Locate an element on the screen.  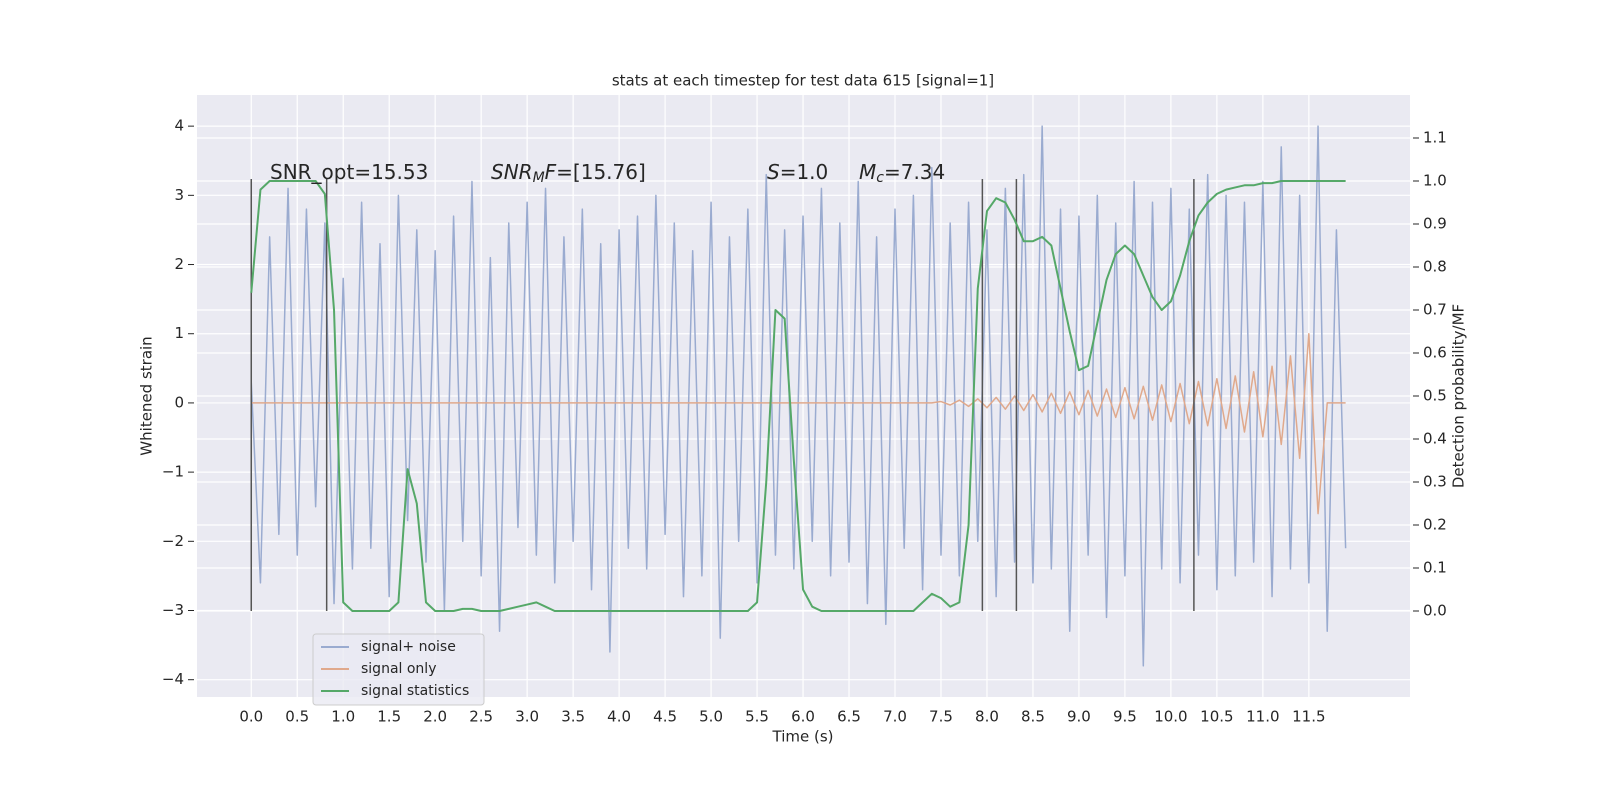
x-tick-label: 11.5 is located at coordinates (1308, 717).